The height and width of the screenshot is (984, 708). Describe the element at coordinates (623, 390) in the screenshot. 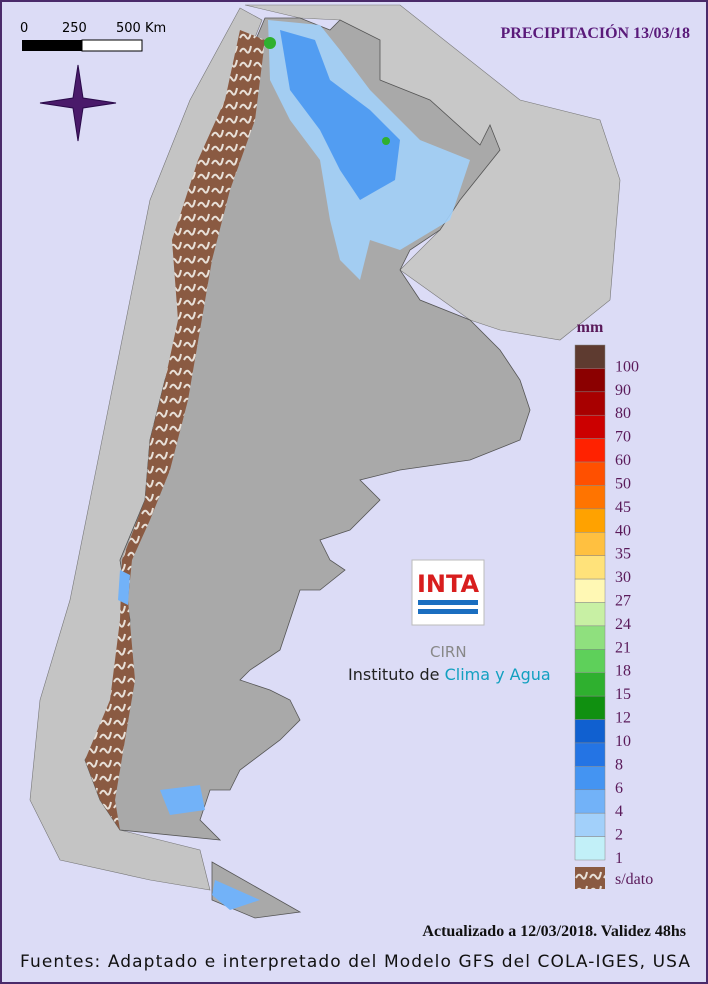

I see `legend-label: 90` at that location.